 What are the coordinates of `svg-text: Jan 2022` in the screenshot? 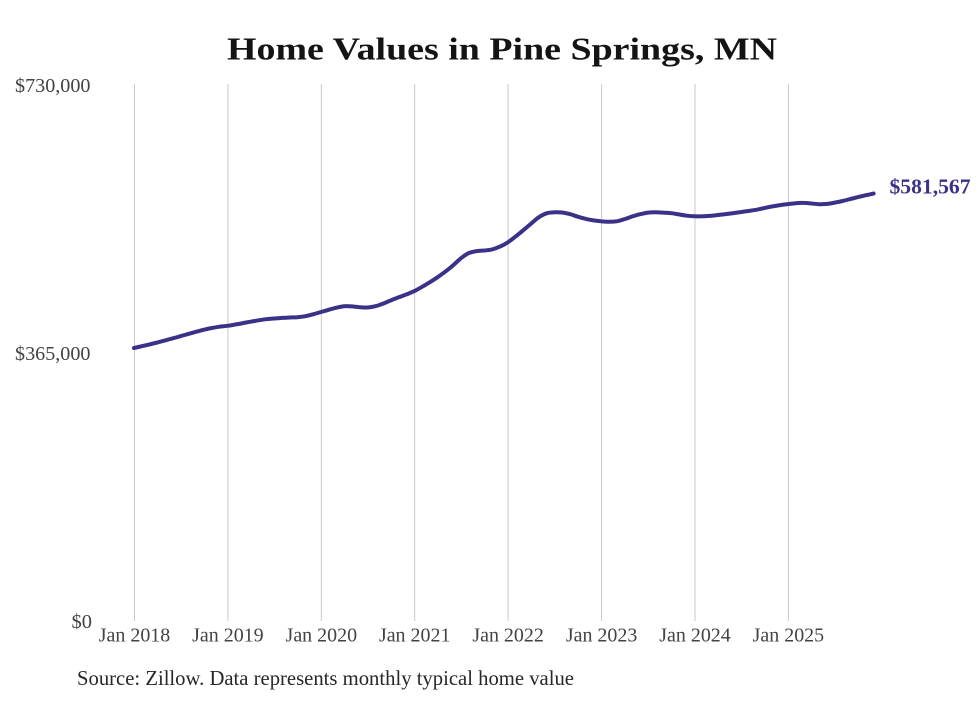 It's located at (508, 636).